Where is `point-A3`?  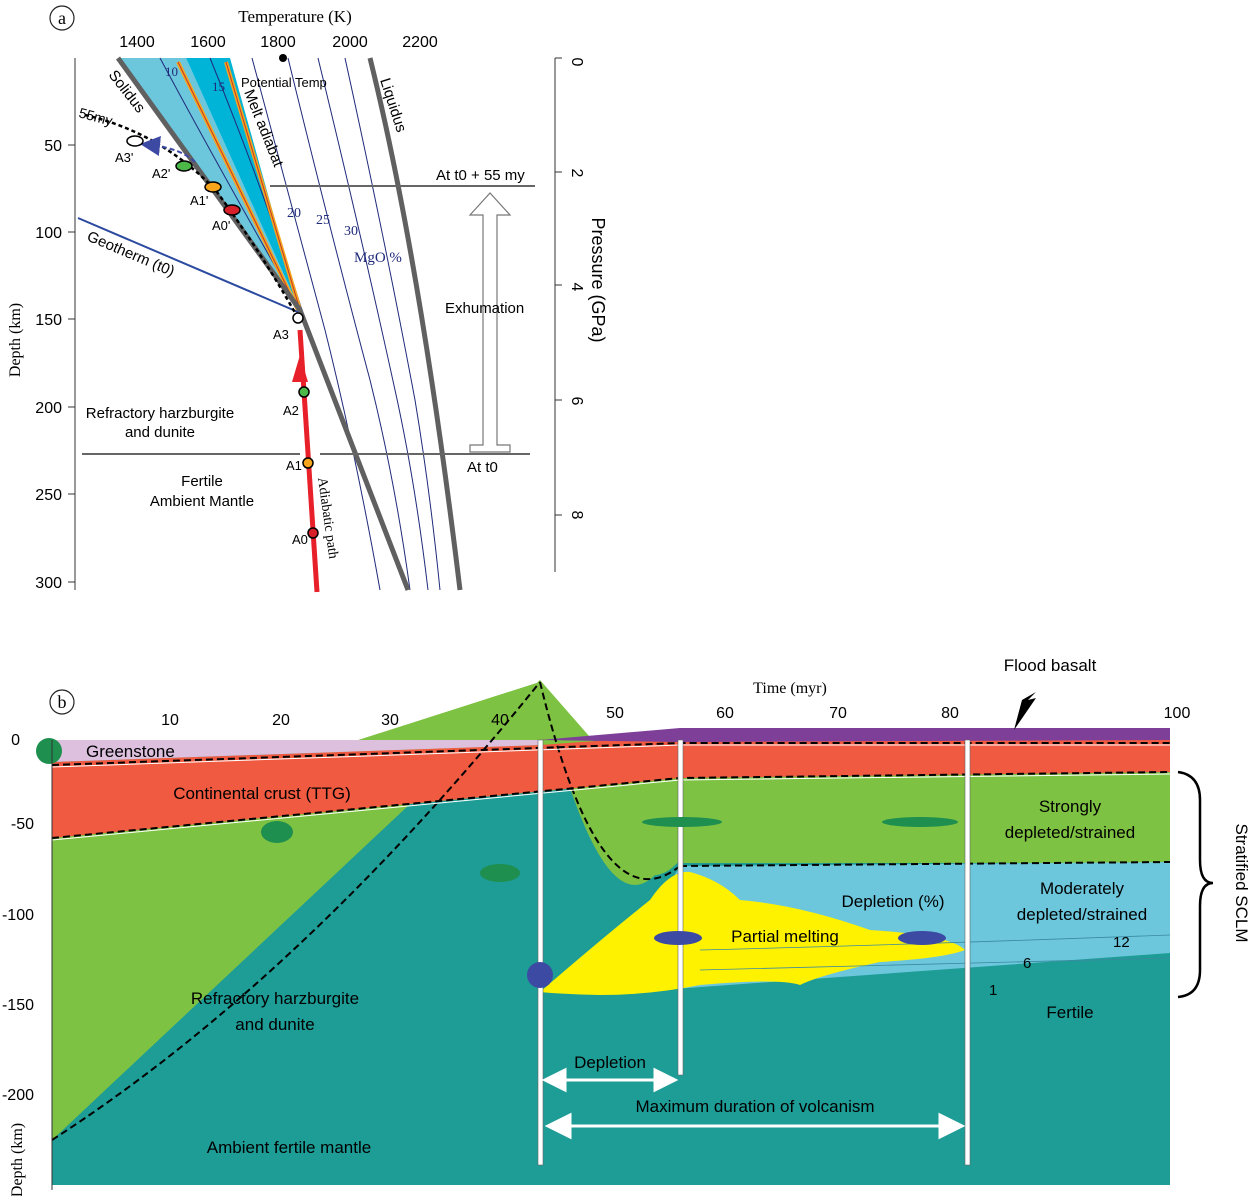
point-A3 is located at coordinates (298, 318).